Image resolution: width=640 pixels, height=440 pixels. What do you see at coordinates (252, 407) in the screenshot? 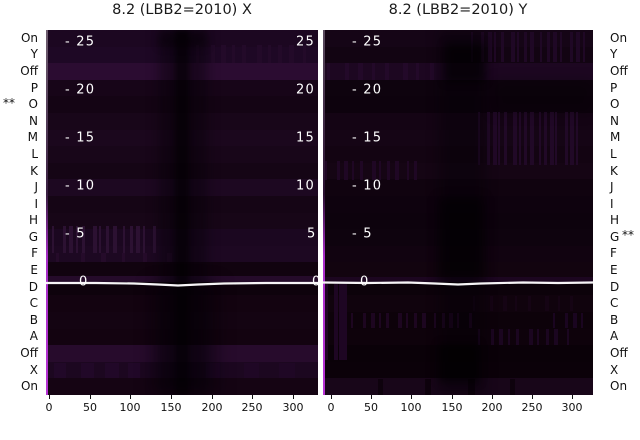
I see `x-tick-label: 250` at bounding box center [252, 407].